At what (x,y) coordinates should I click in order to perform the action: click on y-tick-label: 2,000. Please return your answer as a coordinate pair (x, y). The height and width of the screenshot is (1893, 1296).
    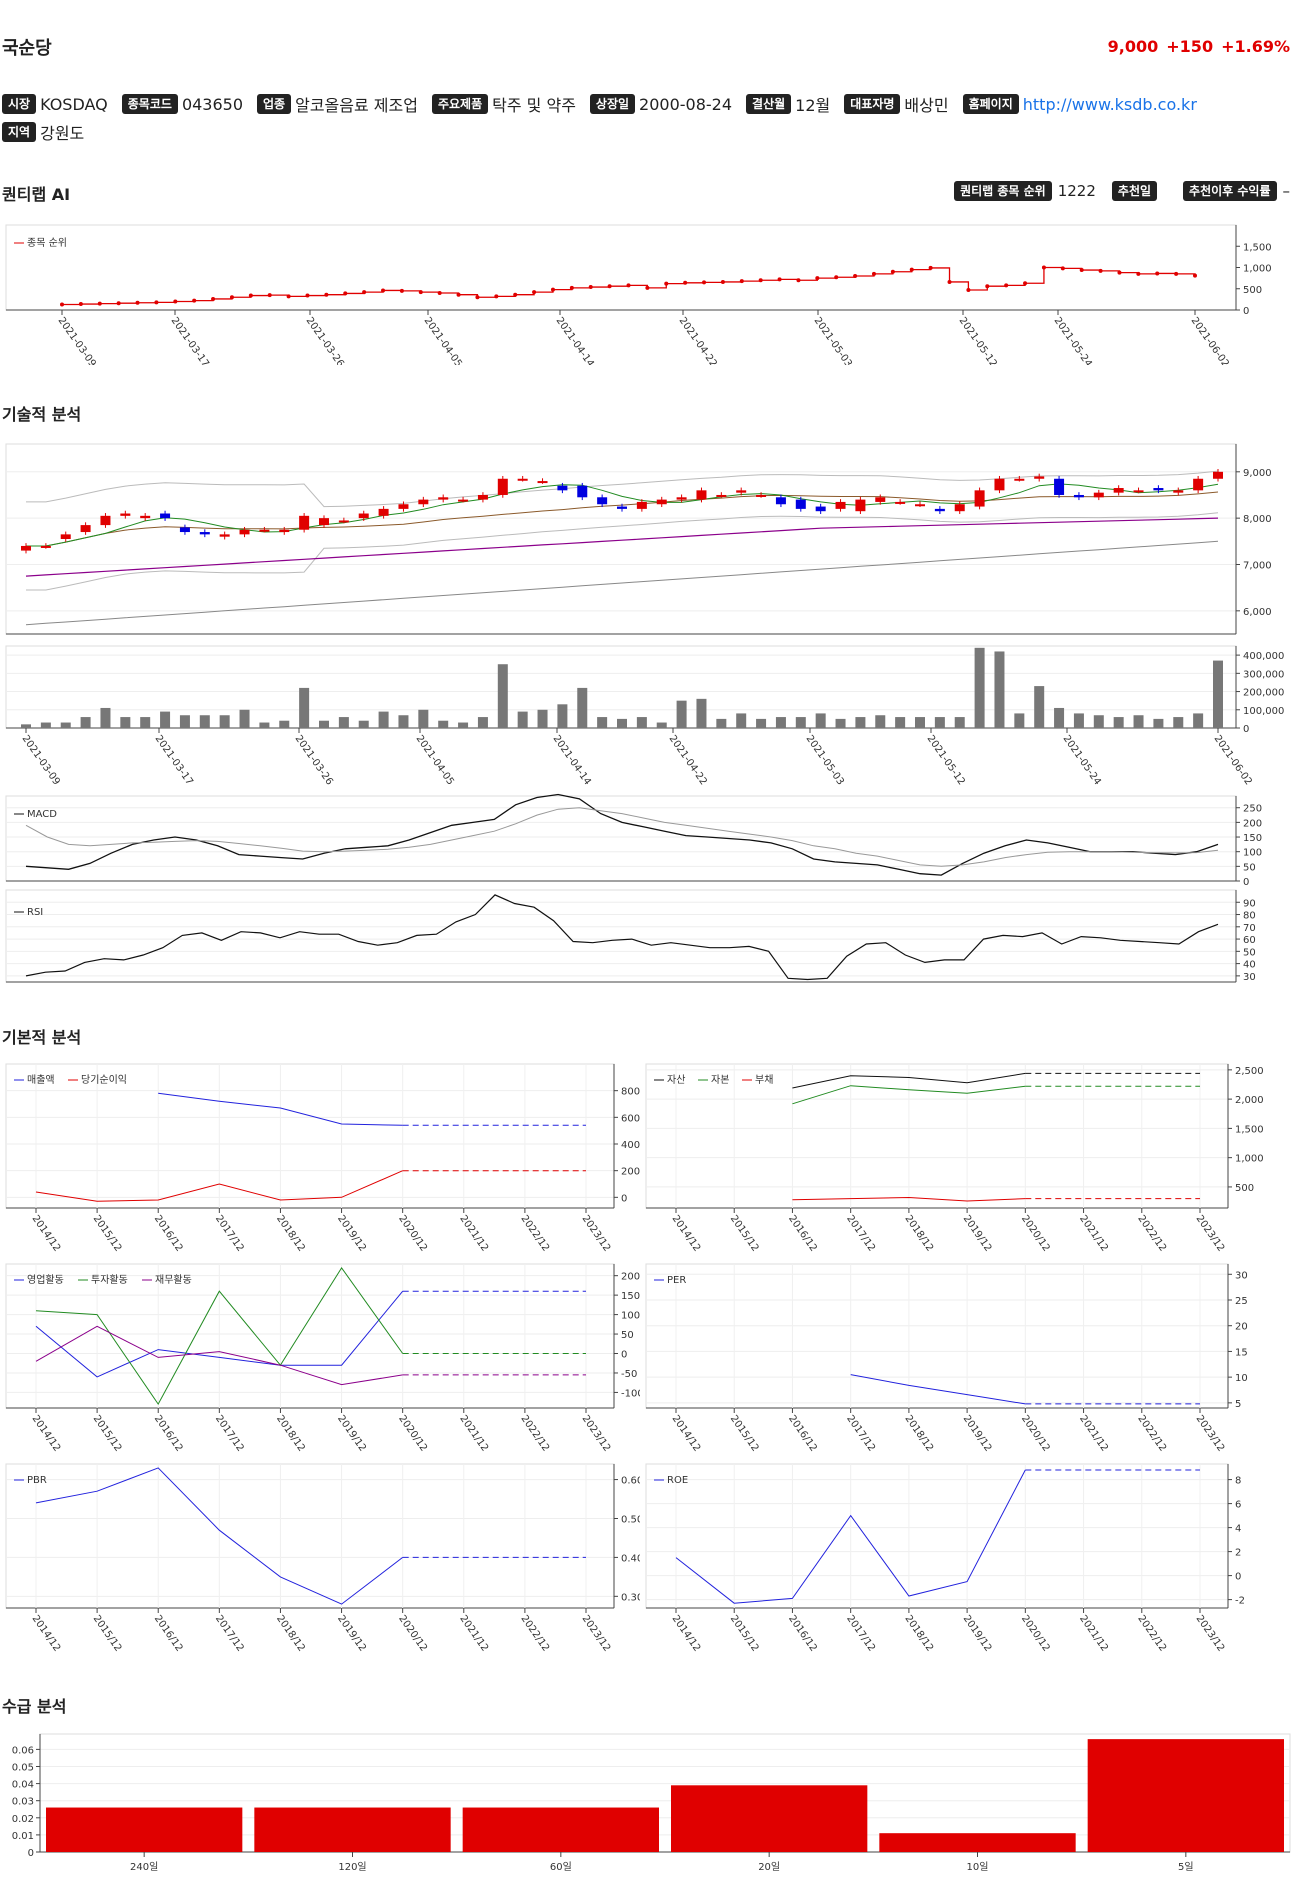
    Looking at the image, I should click on (1249, 1100).